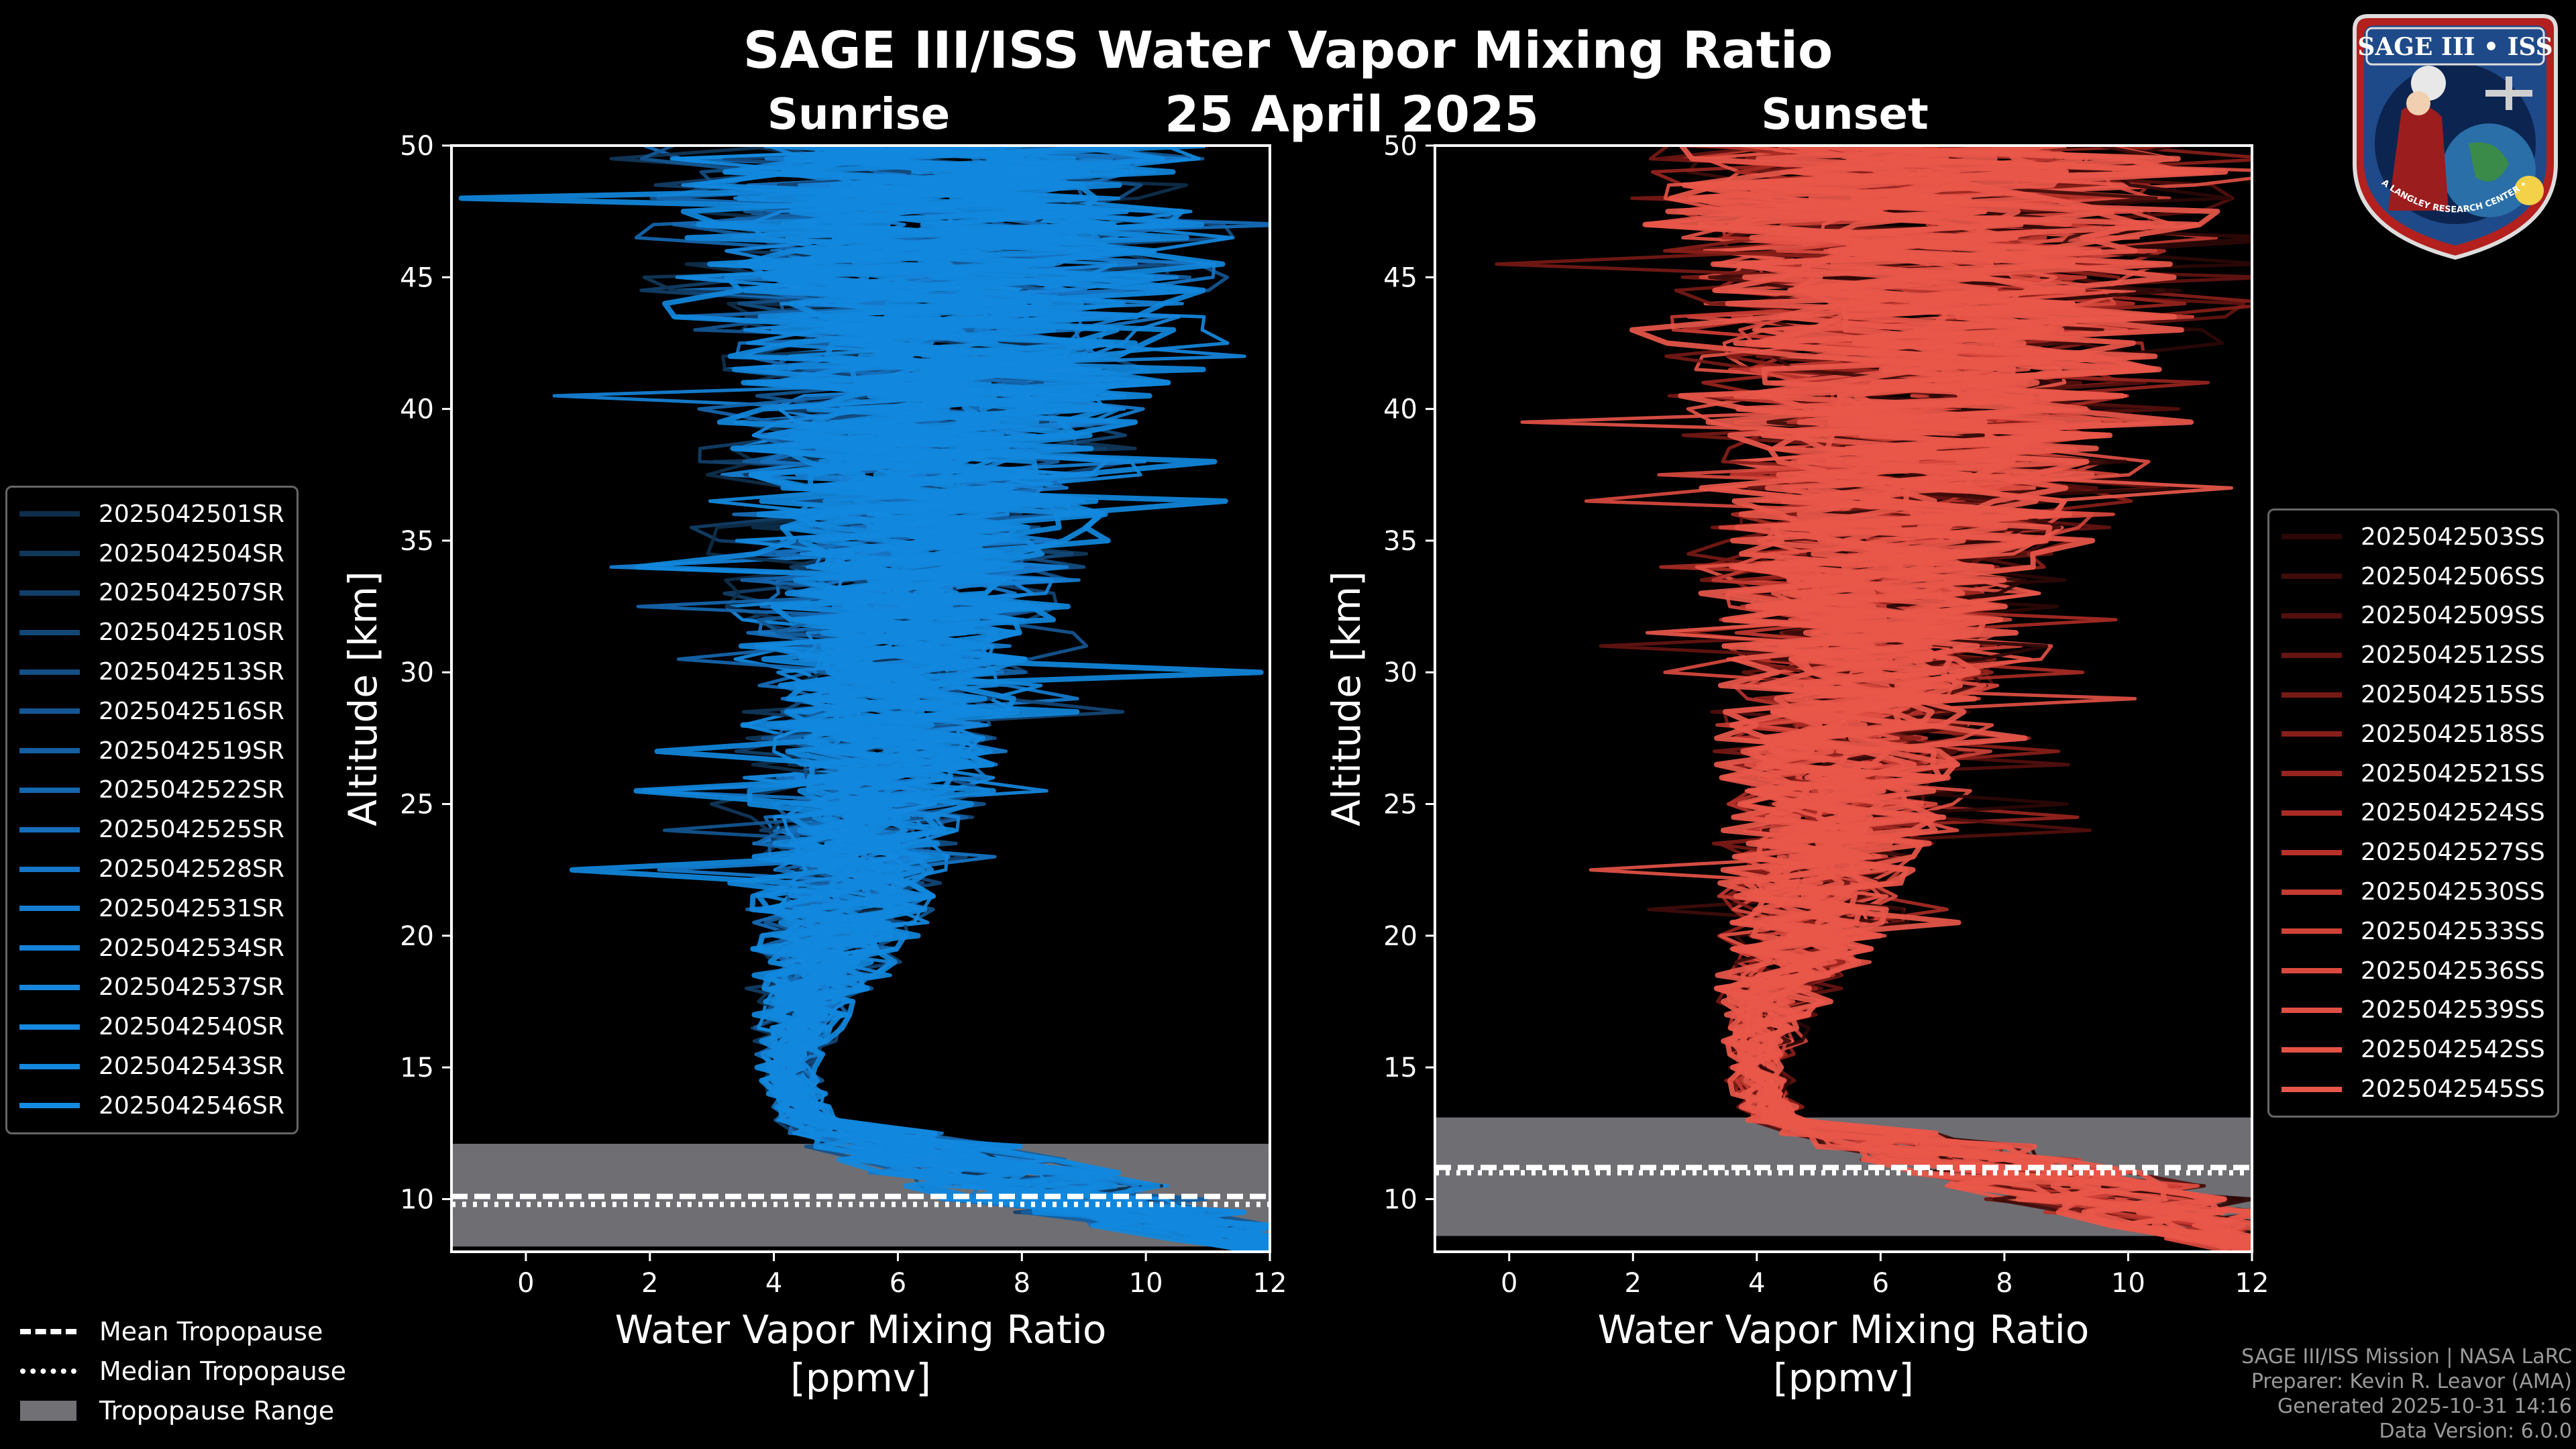 This screenshot has width=2576, height=1449. Describe the element at coordinates (1400, 936) in the screenshot. I see `sunset-y-tick-label: 20` at that location.